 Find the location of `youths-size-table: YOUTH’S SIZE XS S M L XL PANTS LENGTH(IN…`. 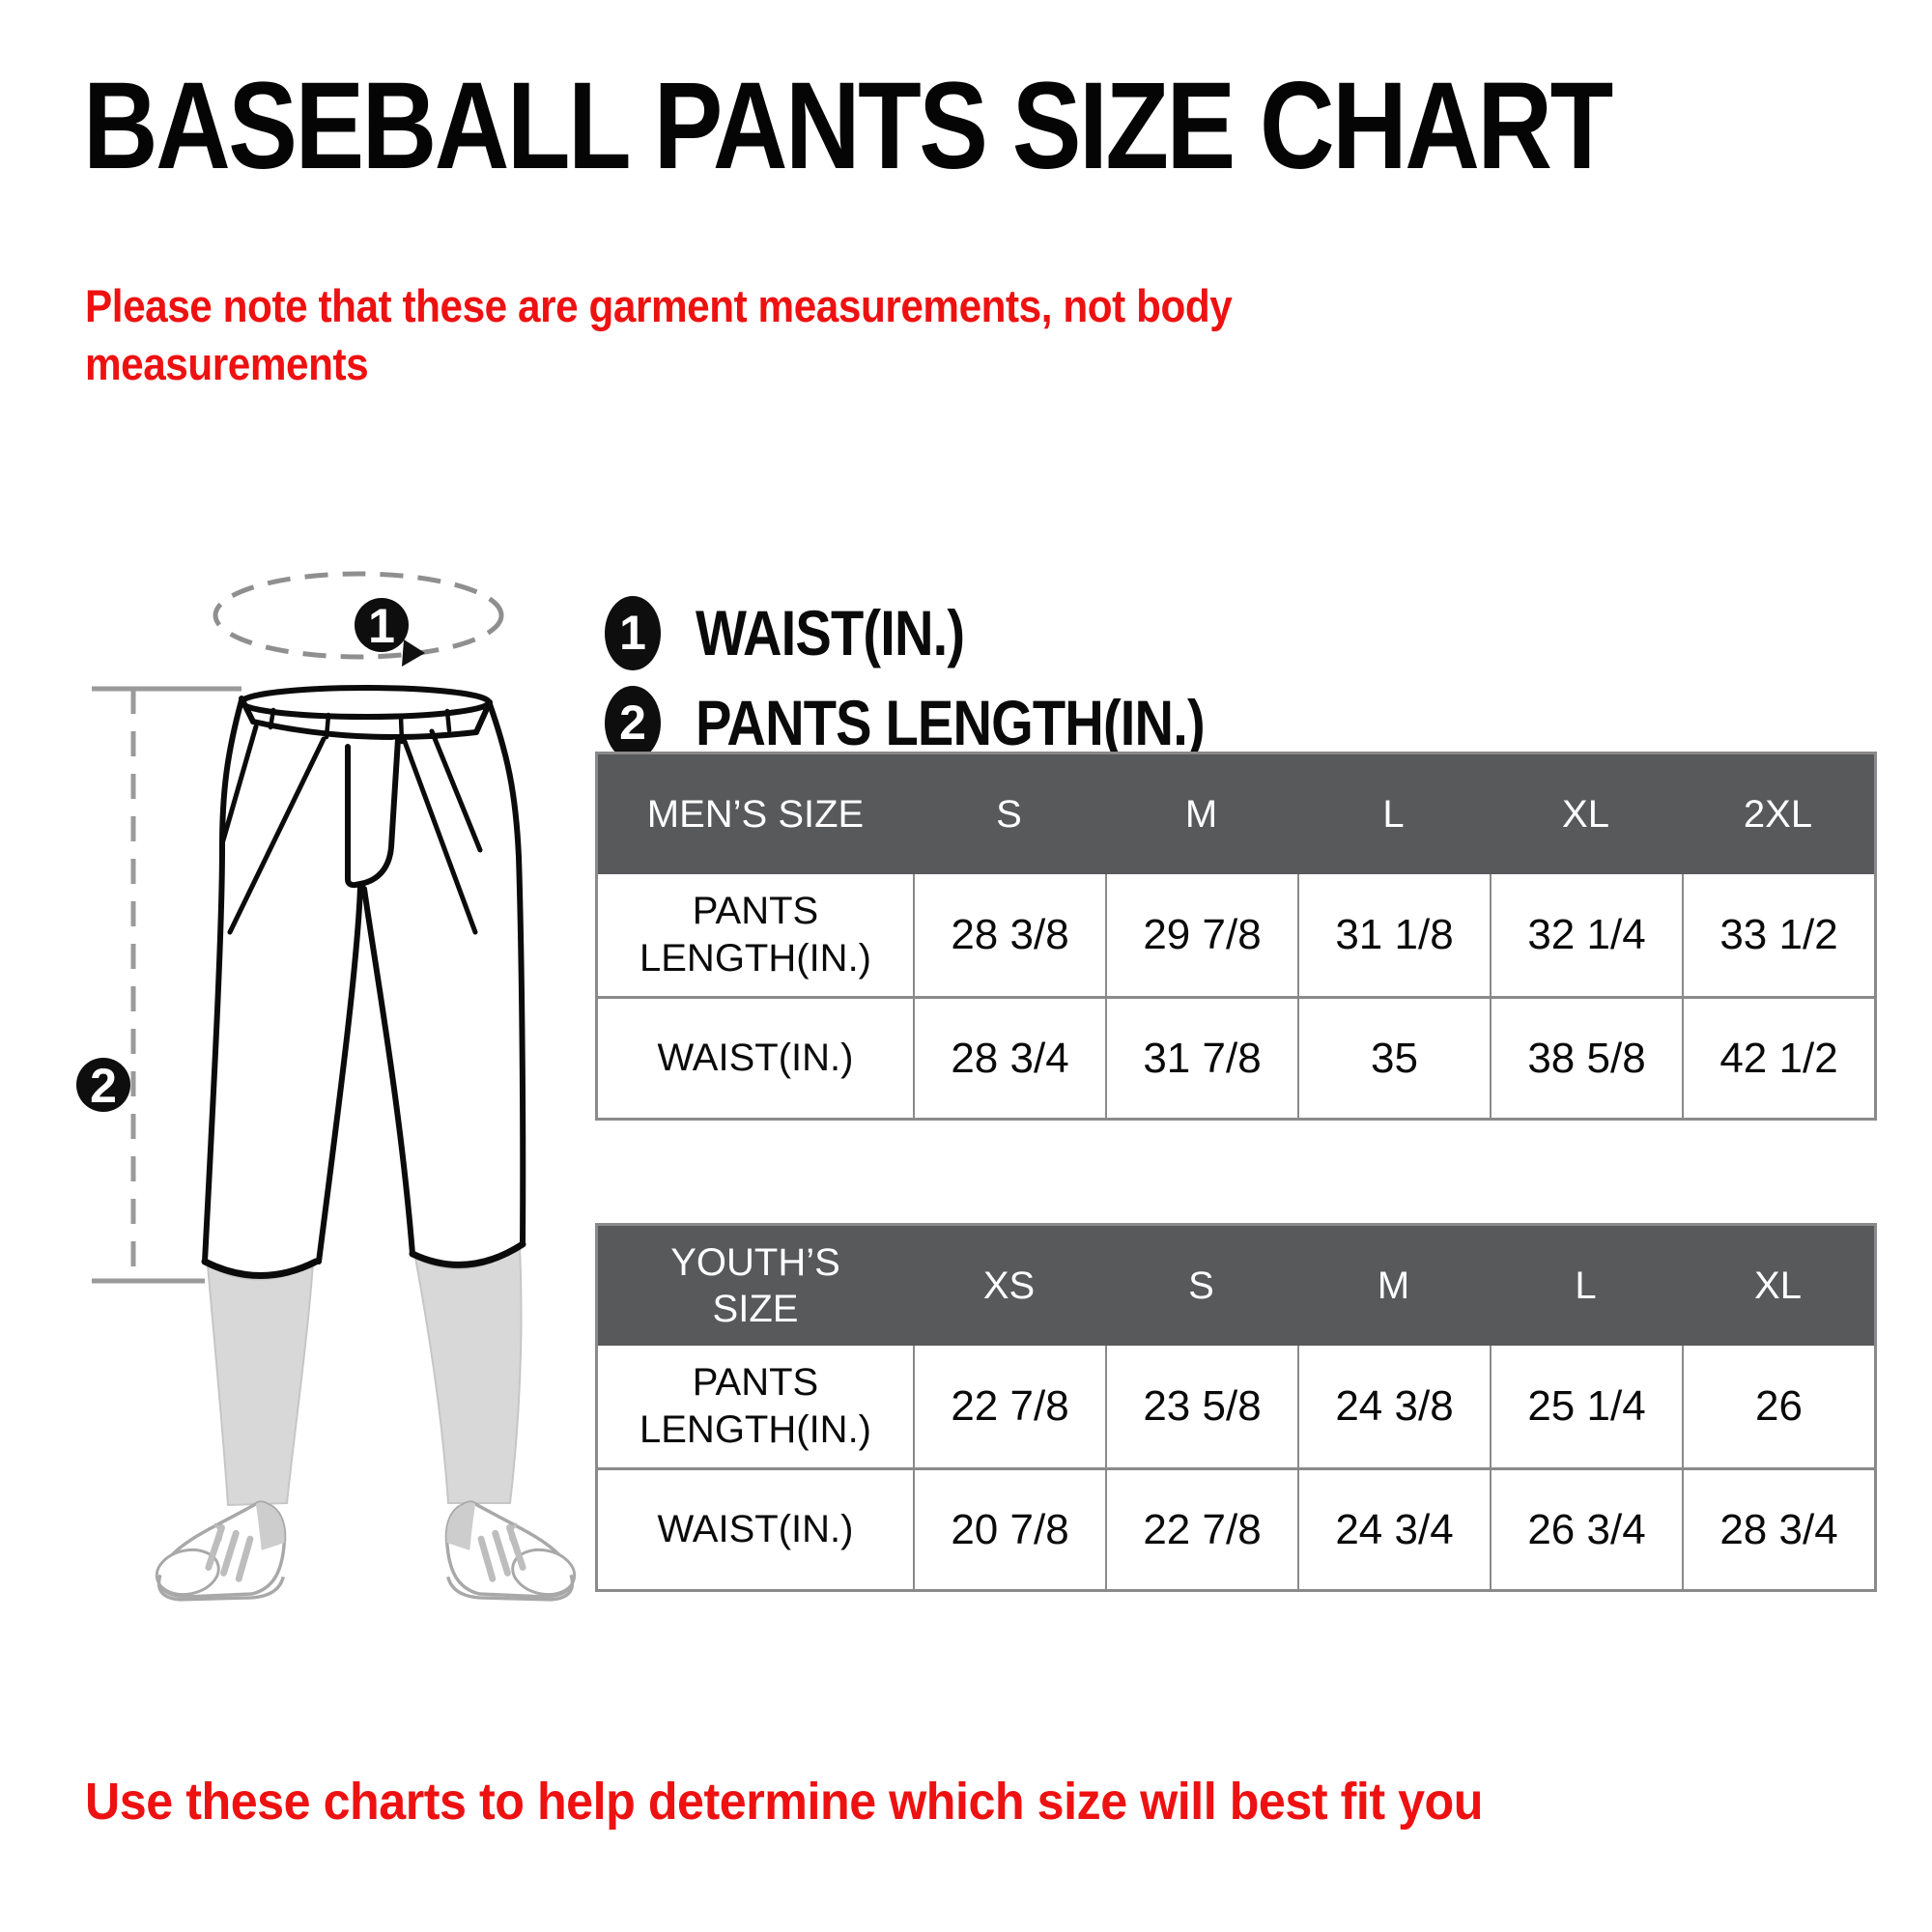

youths-size-table: YOUTH’S SIZE XS S M L XL PANTS LENGTH(IN… is located at coordinates (1236, 1407).